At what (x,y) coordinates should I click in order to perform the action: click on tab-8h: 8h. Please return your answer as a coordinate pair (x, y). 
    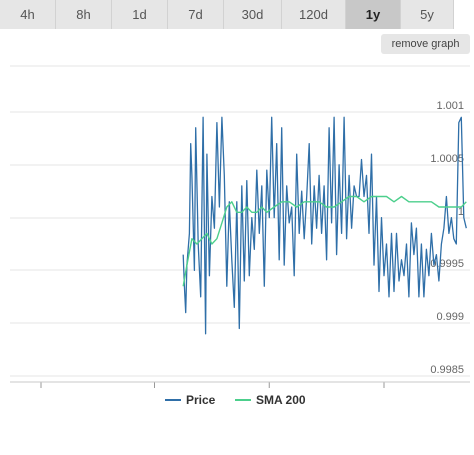
    Looking at the image, I should click on (84, 14).